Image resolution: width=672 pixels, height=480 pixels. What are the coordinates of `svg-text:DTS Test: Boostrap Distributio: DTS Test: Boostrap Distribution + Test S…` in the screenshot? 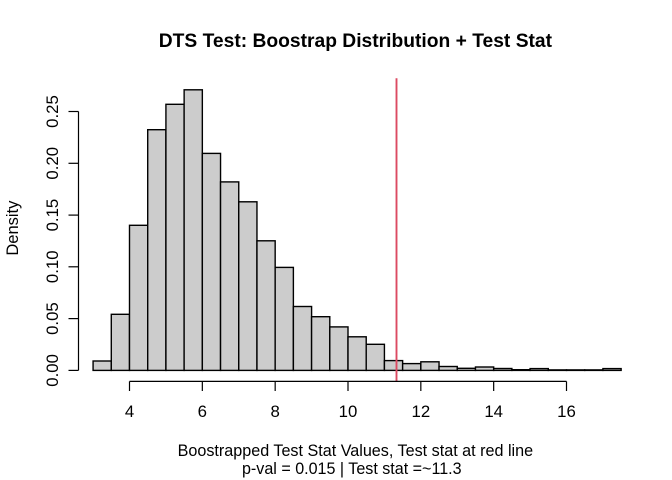 It's located at (356, 41).